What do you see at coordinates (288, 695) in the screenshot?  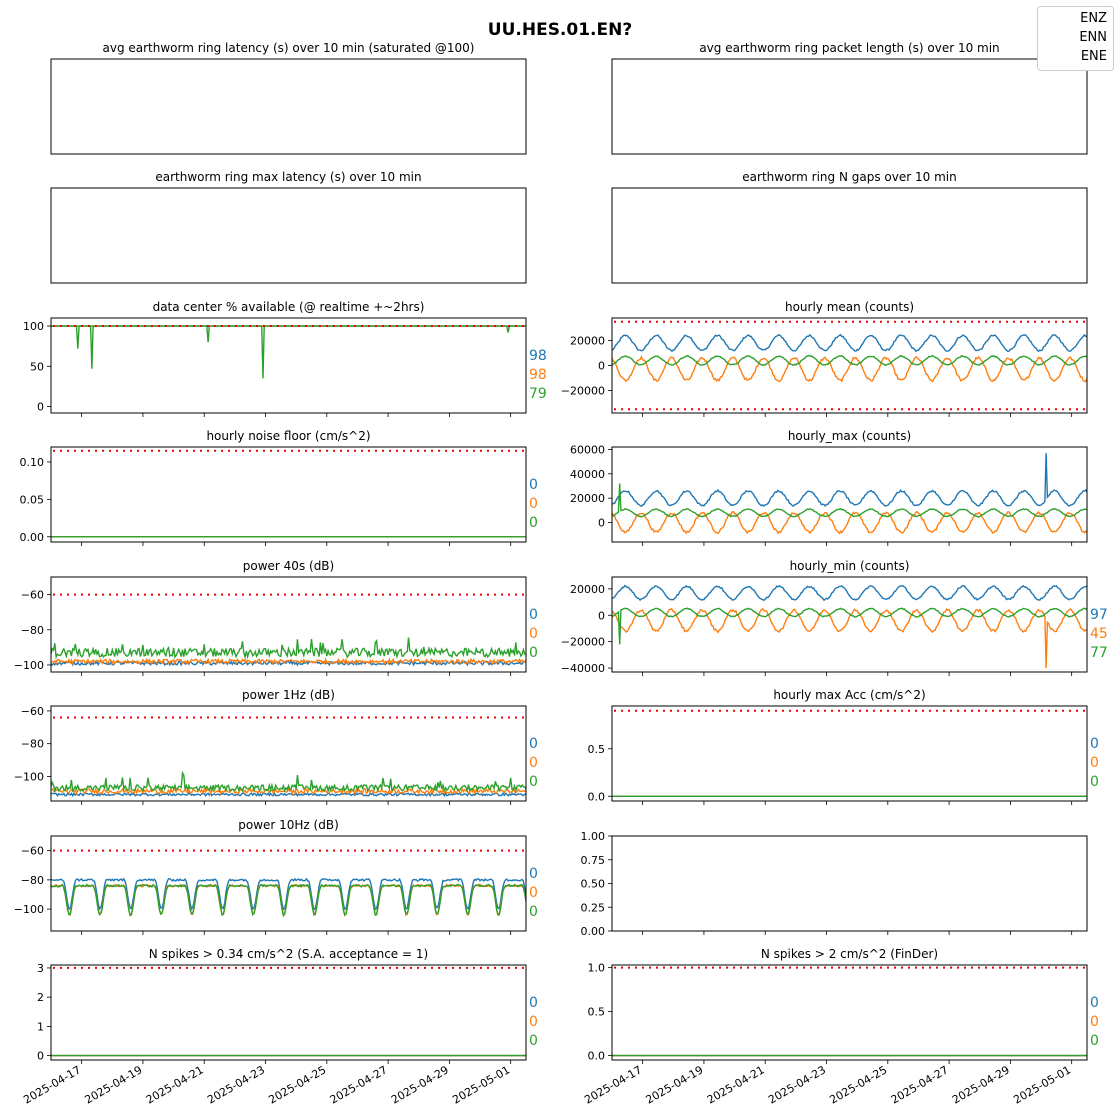 I see `panel-title: power 1Hz (dB)` at bounding box center [288, 695].